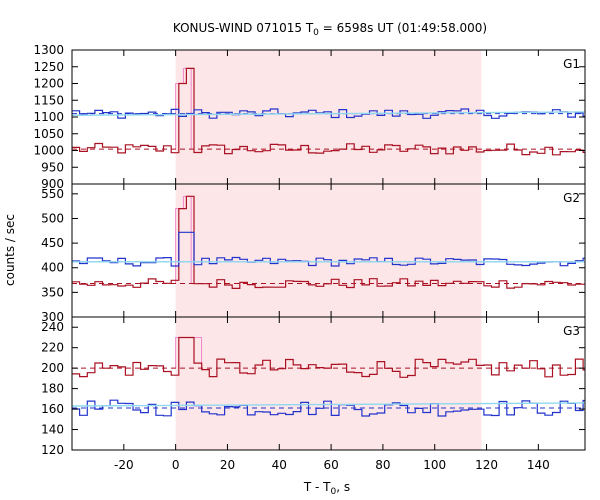  Describe the element at coordinates (328, 357) in the screenshot. I see `red-series-G3` at that location.